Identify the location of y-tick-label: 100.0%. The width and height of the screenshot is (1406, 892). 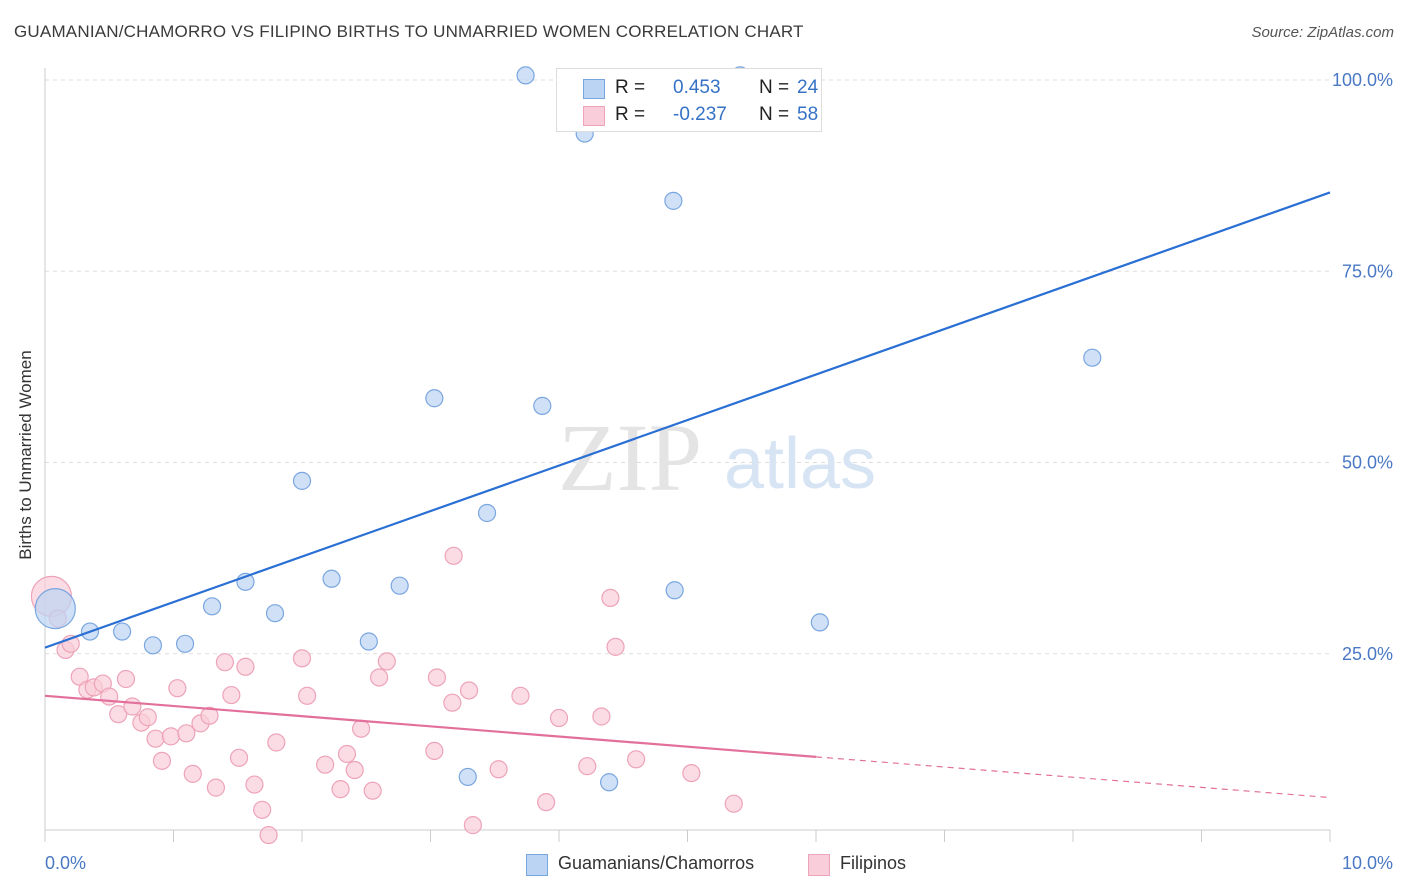
(1362, 80).